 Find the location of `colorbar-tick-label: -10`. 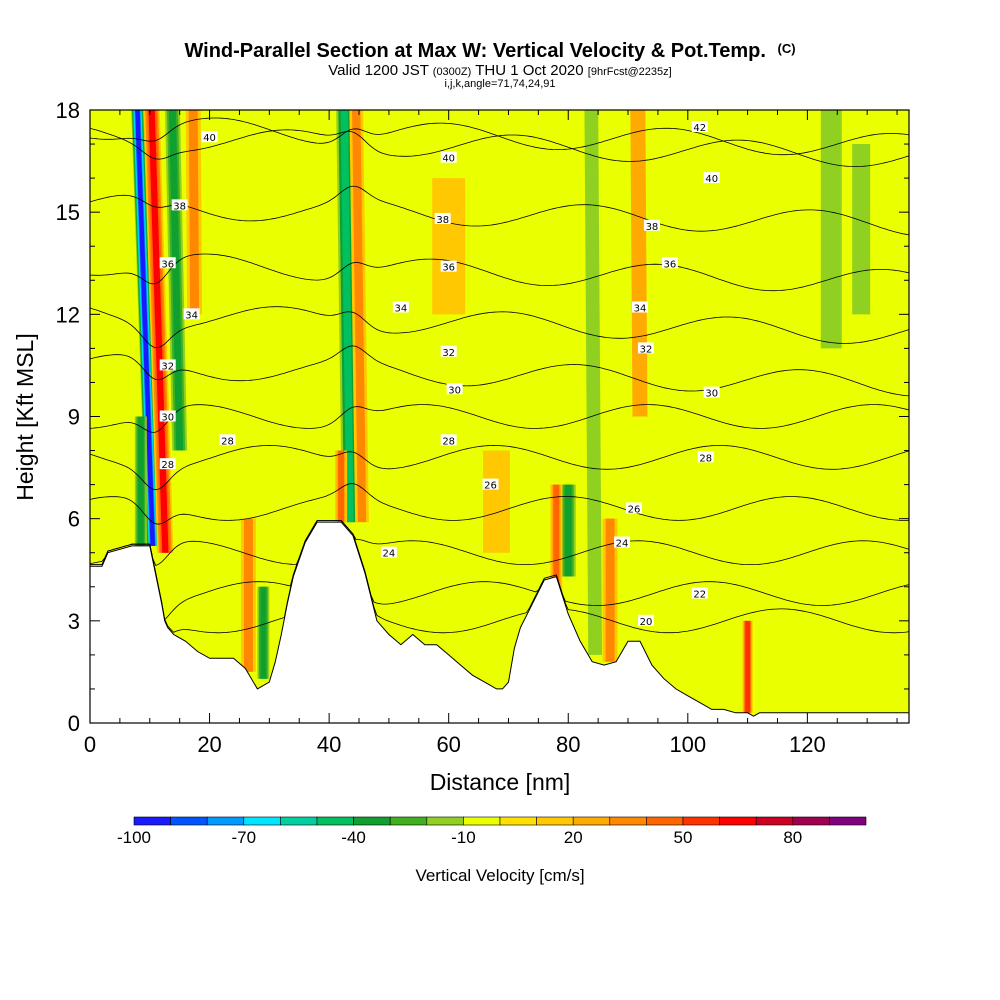

colorbar-tick-label: -10 is located at coordinates (463, 837).